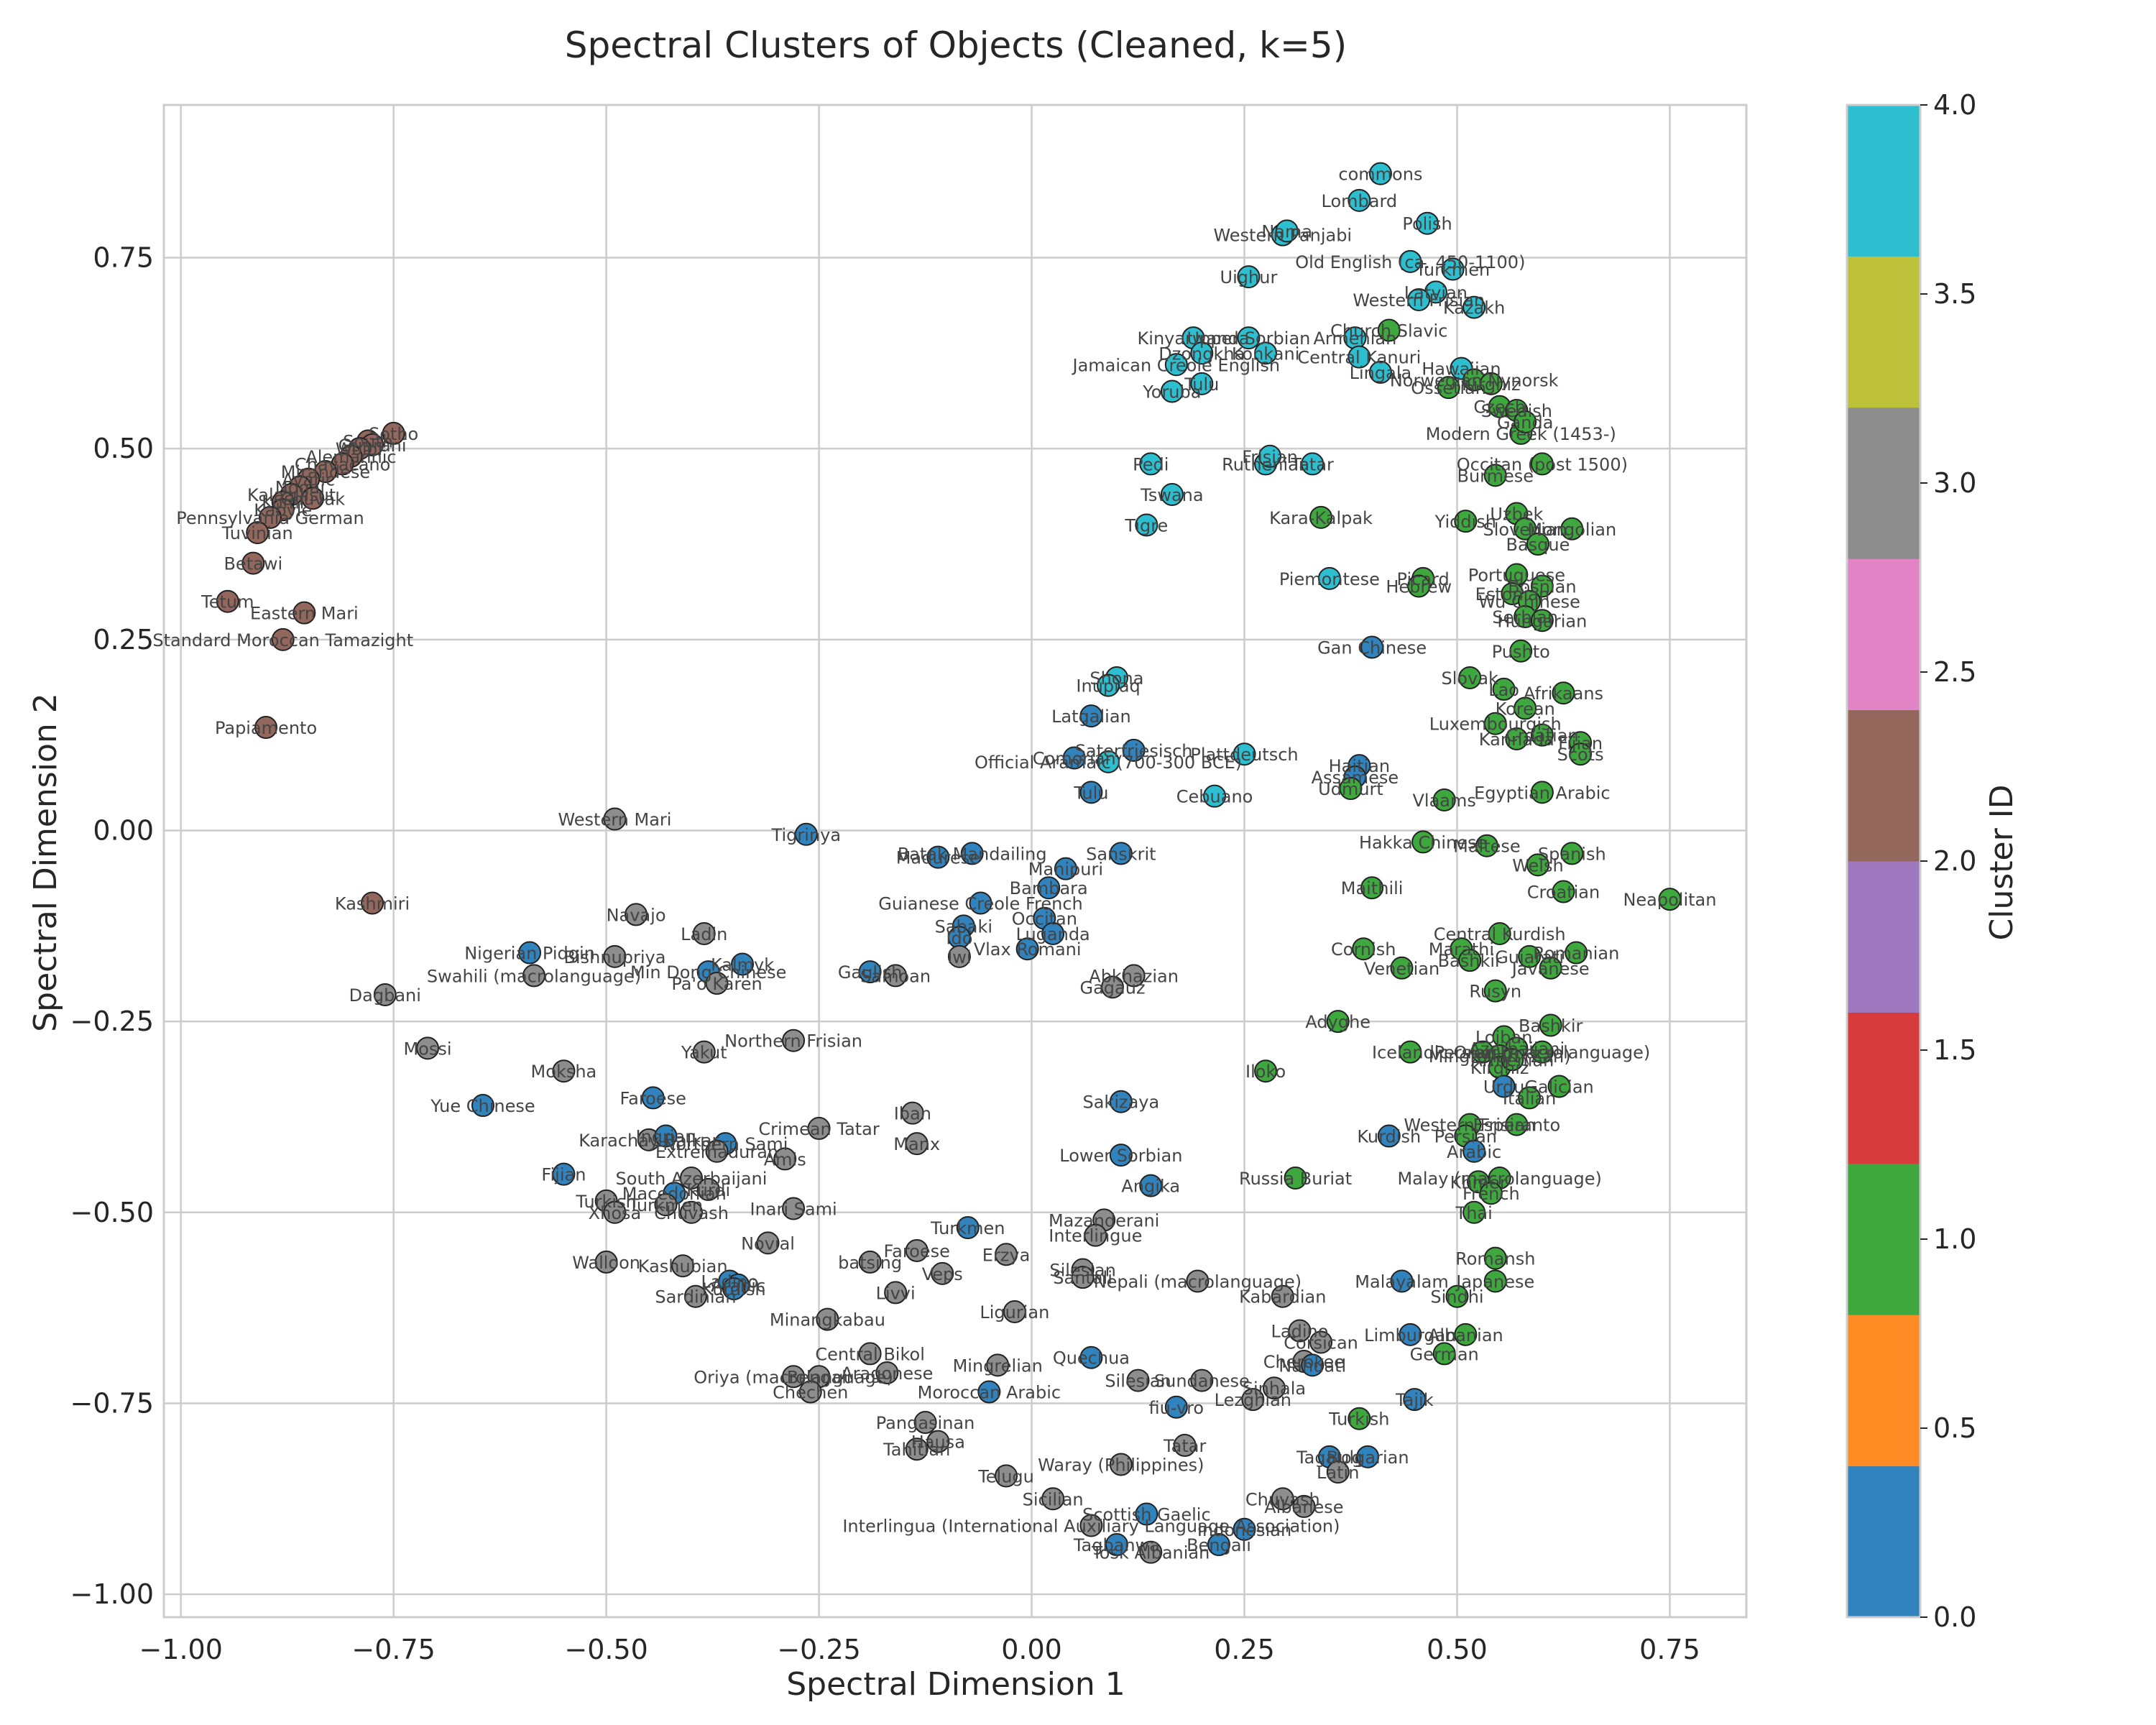 Image resolution: width=2156 pixels, height=1725 pixels. I want to click on x-tick-label: −1.00, so click(180, 1649).